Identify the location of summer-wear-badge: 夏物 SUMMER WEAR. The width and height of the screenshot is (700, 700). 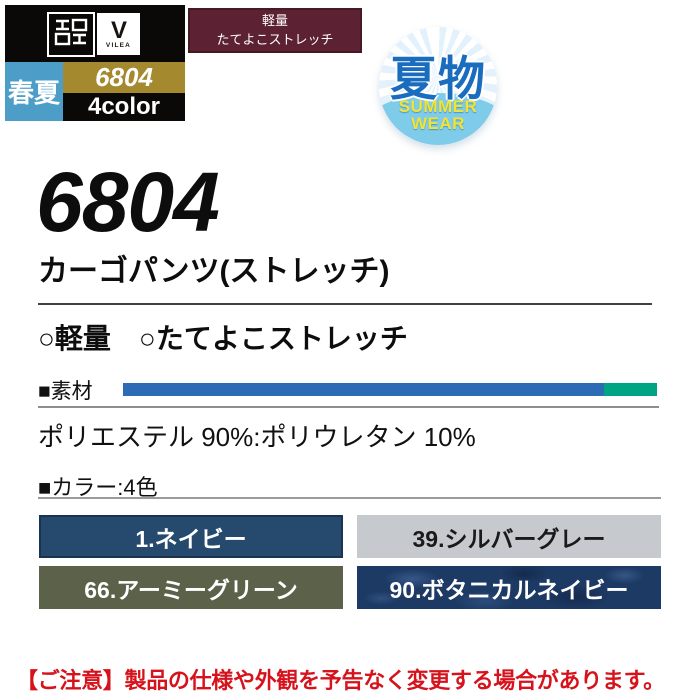
(438, 86).